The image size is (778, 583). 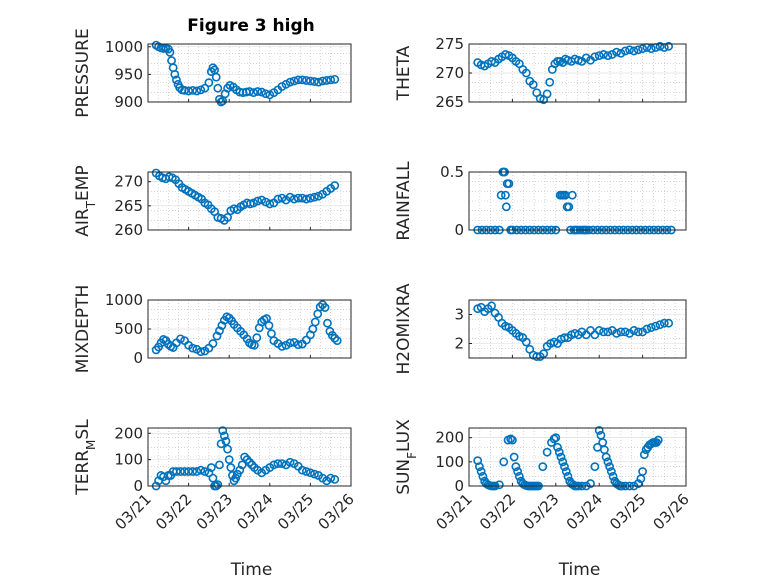 I want to click on y-tick-label: 100, so click(x=449, y=462).